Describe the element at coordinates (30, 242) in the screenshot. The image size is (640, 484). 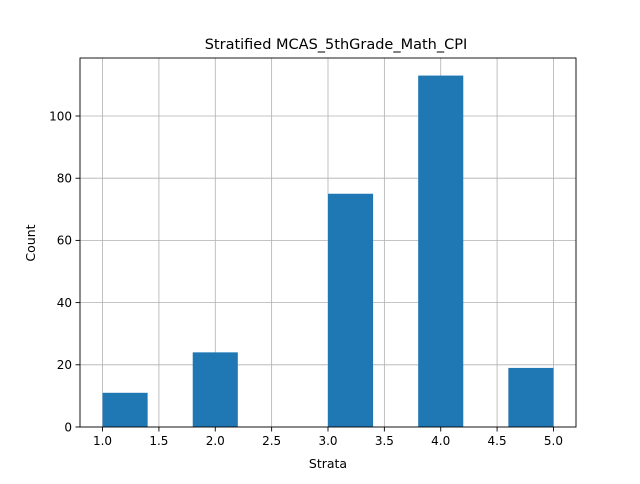
I see `y-axis-label: Count` at that location.